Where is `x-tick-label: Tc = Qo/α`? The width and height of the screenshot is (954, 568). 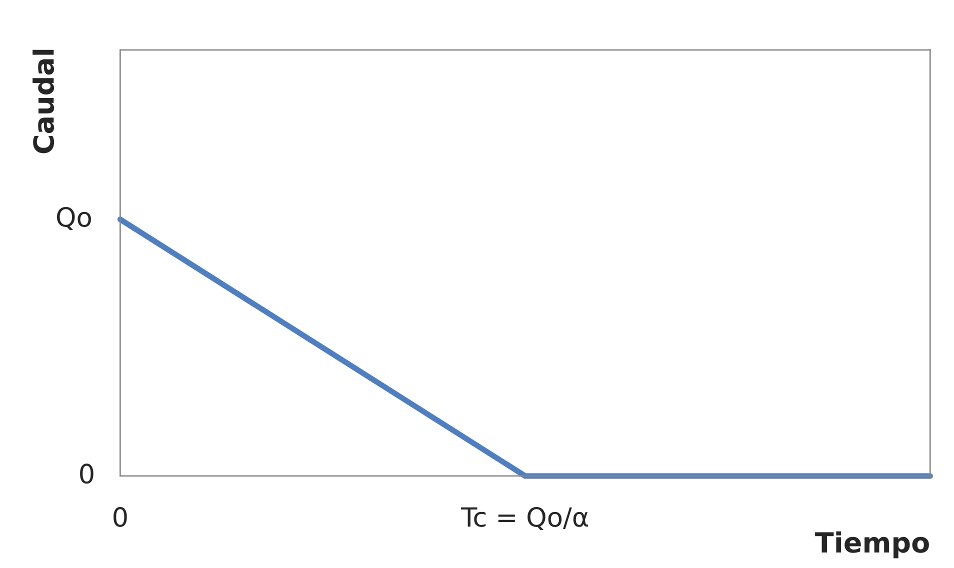 x-tick-label: Tc = Qo/α is located at coordinates (524, 518).